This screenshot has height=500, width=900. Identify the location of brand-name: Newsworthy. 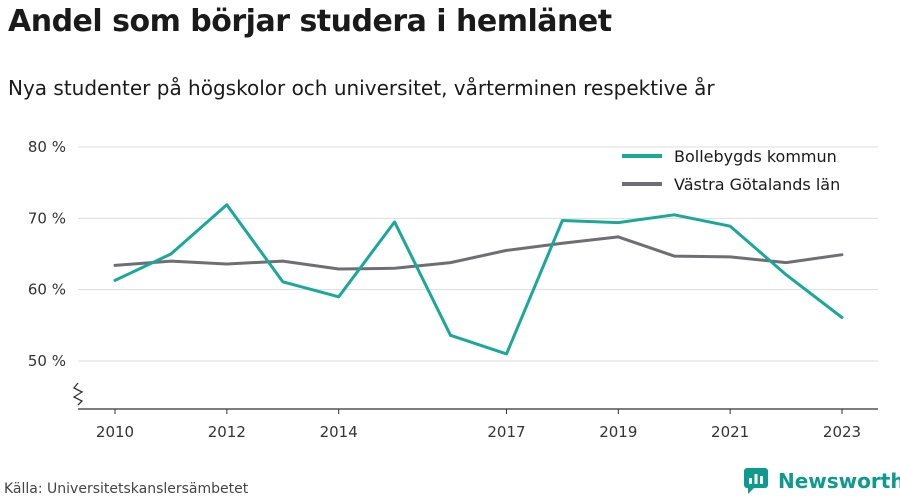
(839, 481).